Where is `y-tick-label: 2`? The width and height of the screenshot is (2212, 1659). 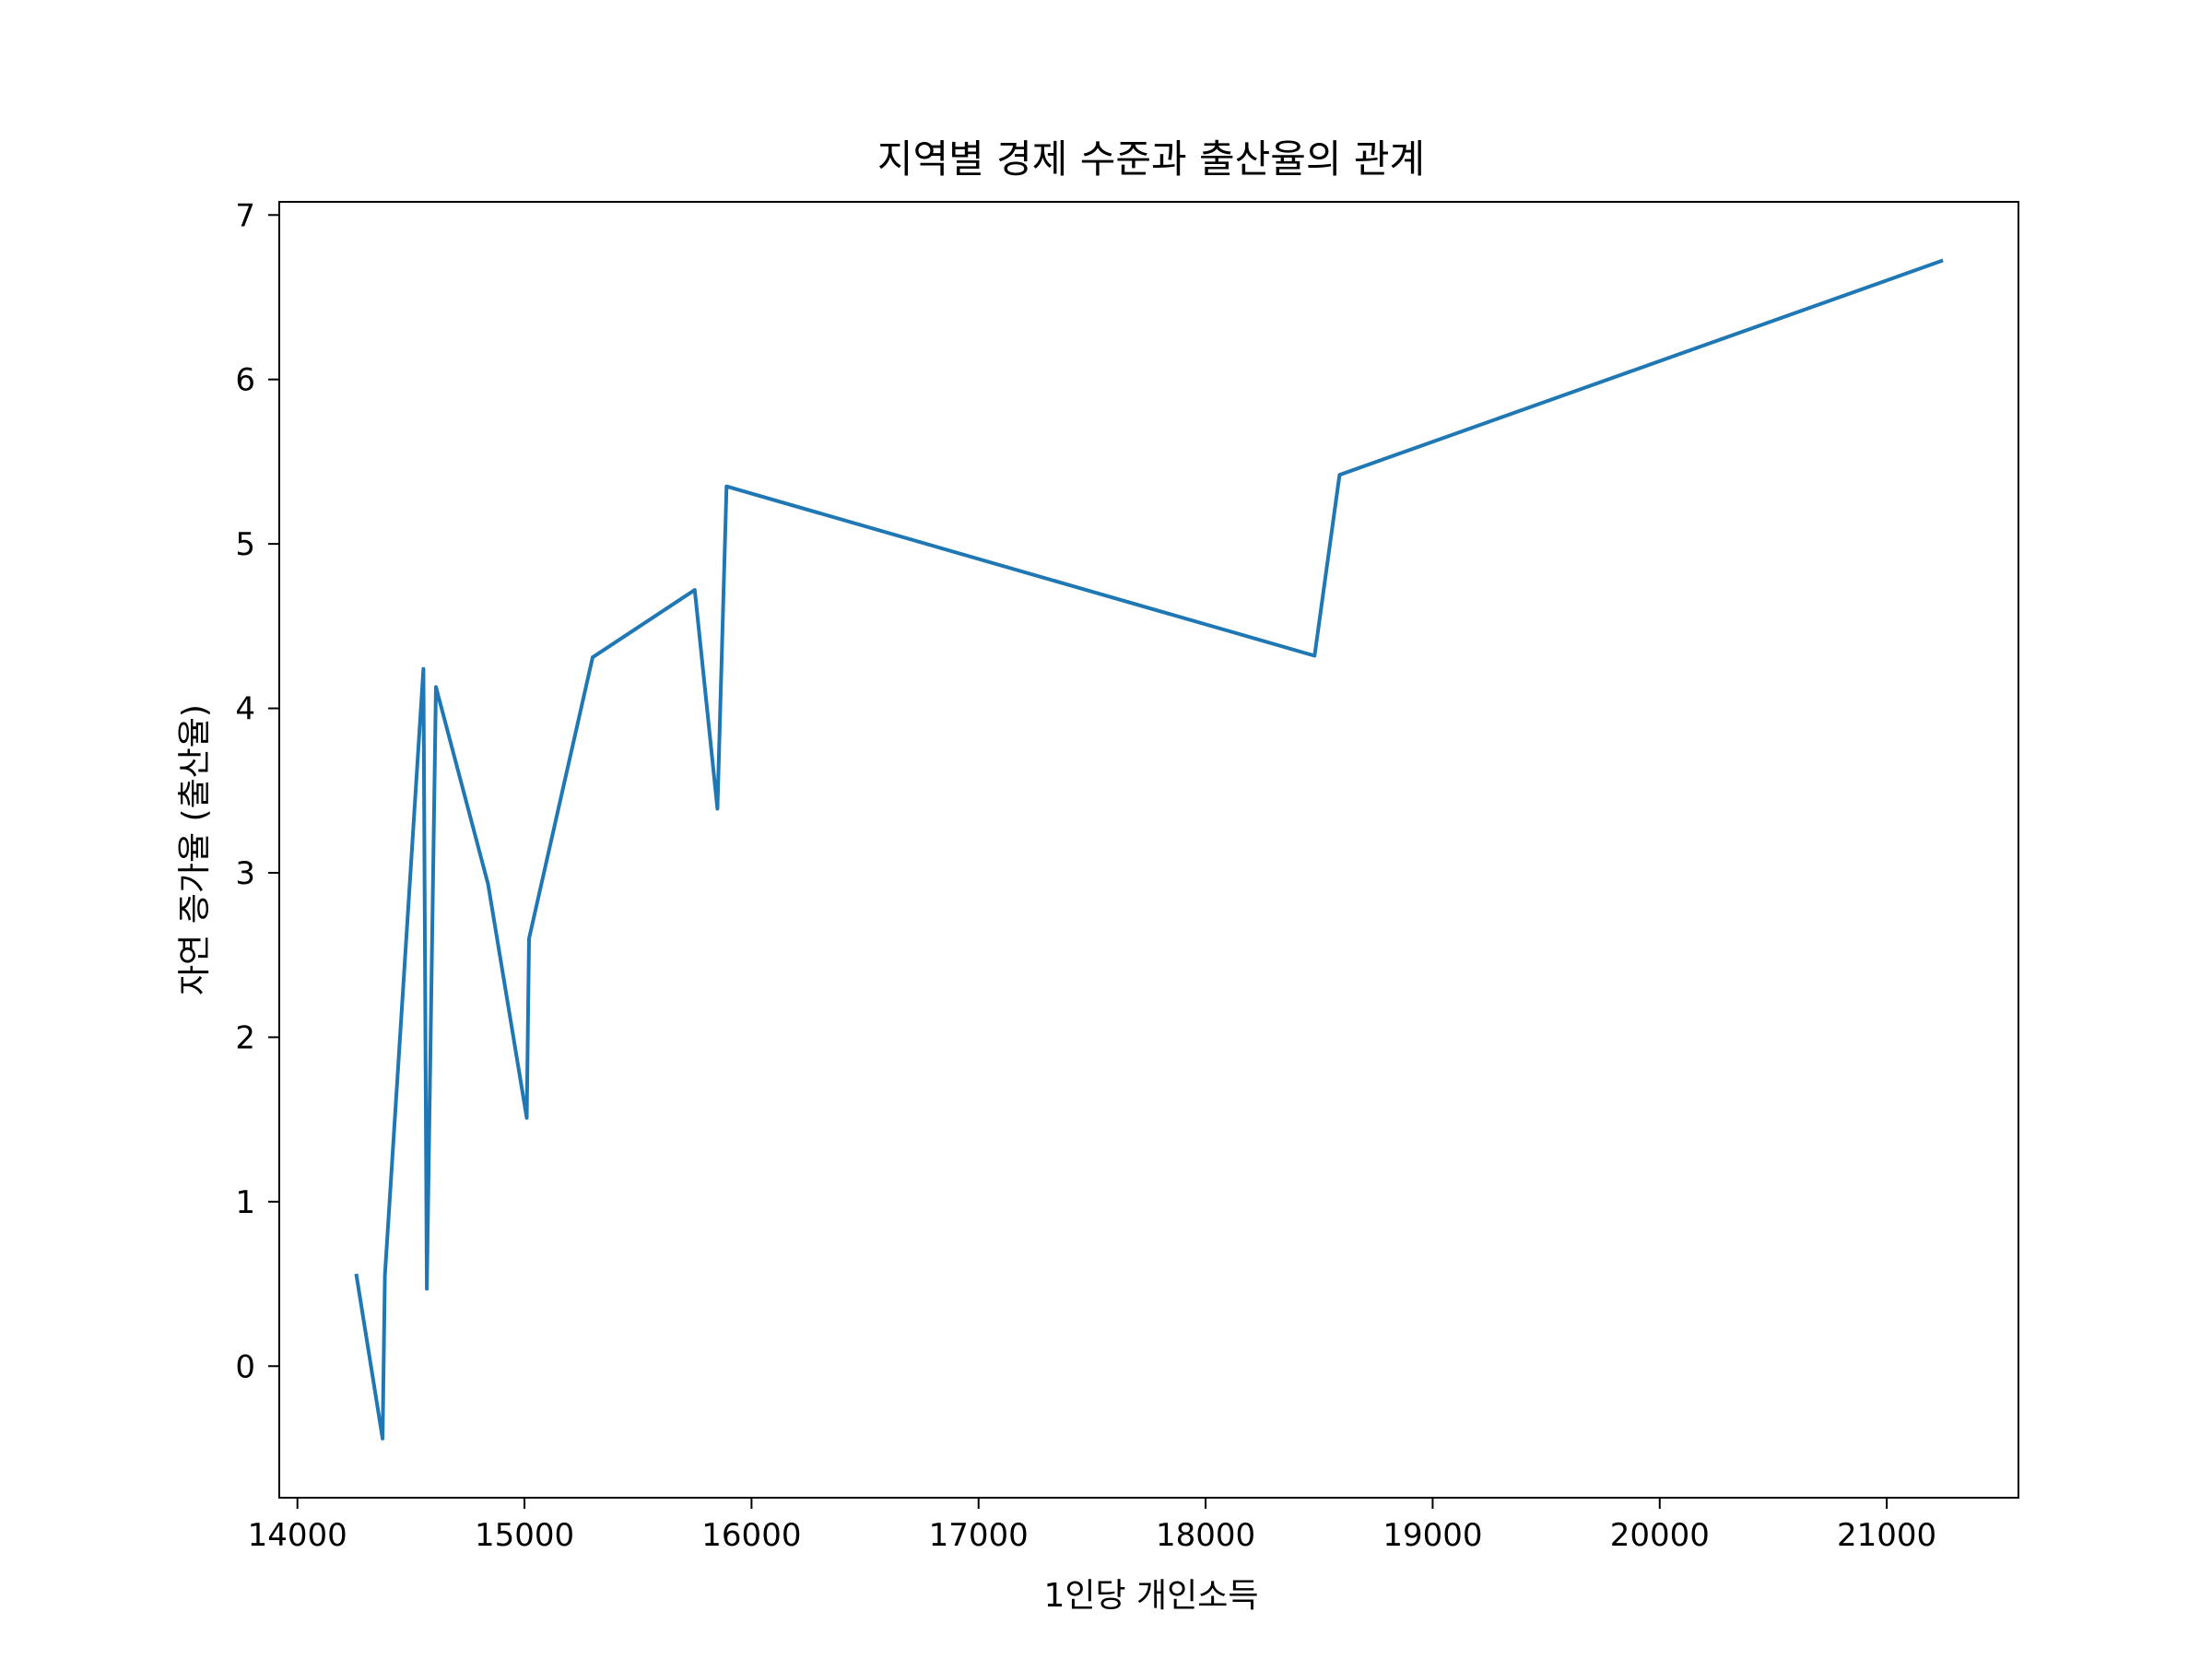 y-tick-label: 2 is located at coordinates (245, 1037).